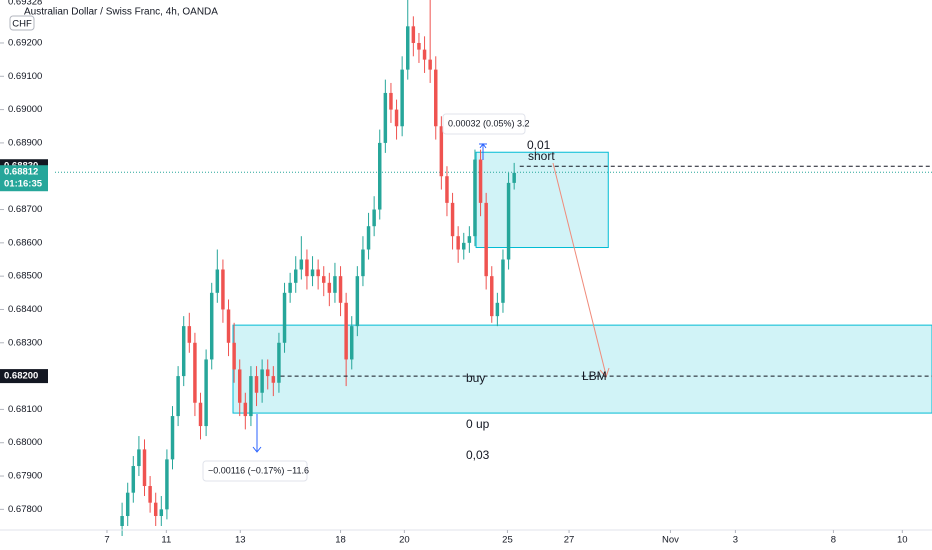 Image resolution: width=932 pixels, height=550 pixels. What do you see at coordinates (106, 540) in the screenshot?
I see `x-tick-label: 7` at bounding box center [106, 540].